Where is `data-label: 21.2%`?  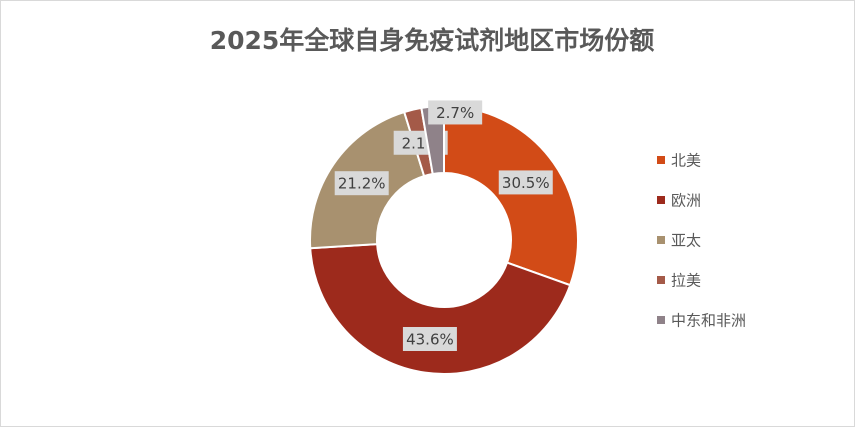
data-label: 21.2% is located at coordinates (362, 184).